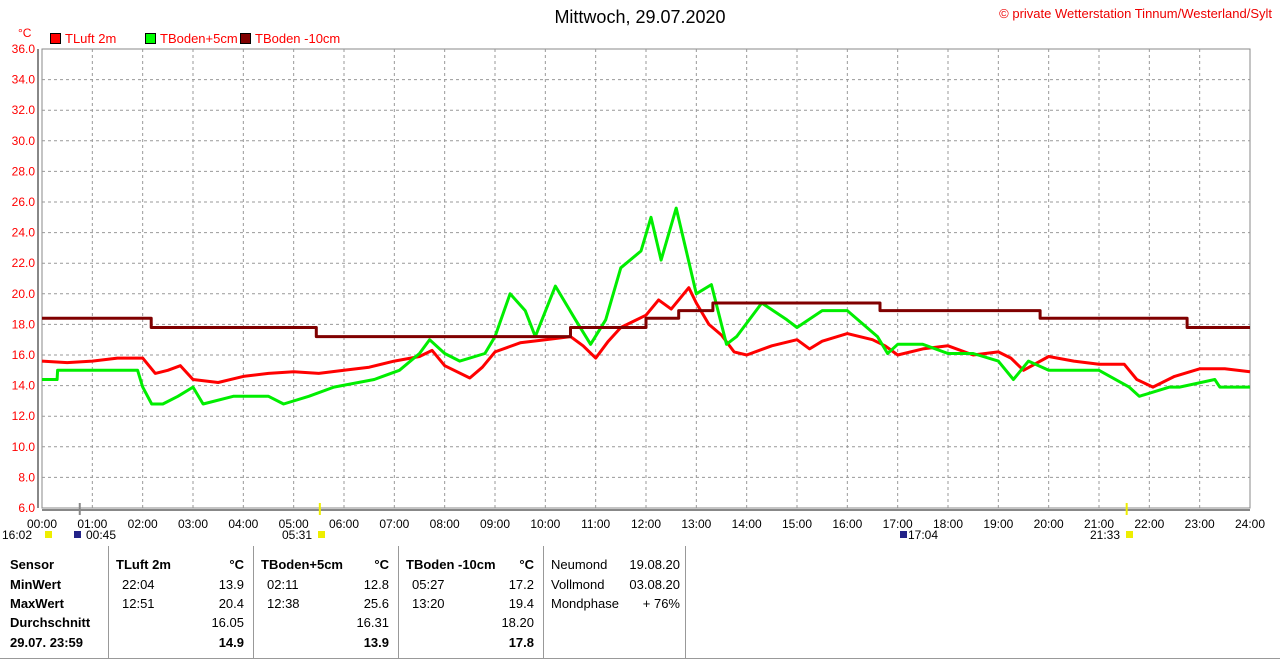 The height and width of the screenshot is (662, 1280). What do you see at coordinates (24, 110) in the screenshot?
I see `y-tick-label: 32.0` at bounding box center [24, 110].